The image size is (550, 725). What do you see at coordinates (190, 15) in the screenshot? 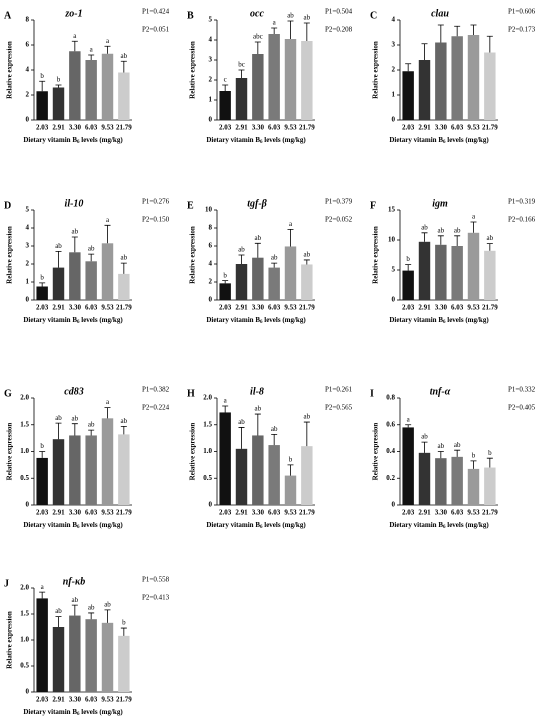
I see `panel-letter: B` at bounding box center [190, 15].